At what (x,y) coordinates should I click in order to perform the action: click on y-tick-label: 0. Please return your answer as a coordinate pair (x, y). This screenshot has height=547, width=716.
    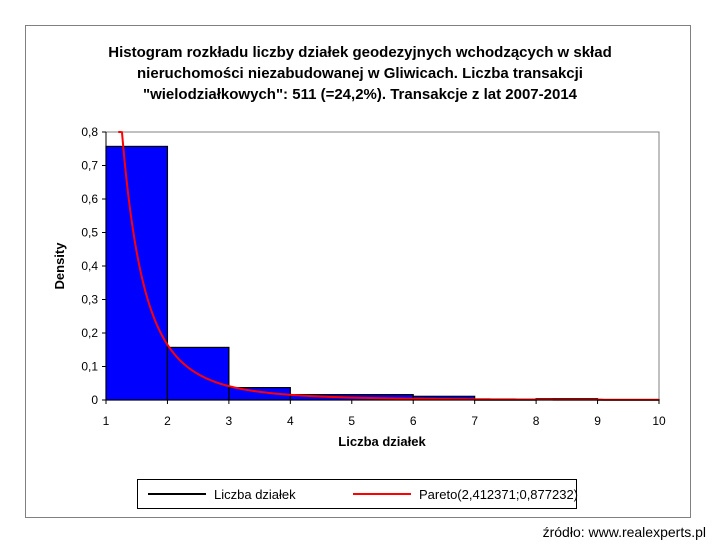
    Looking at the image, I should click on (94, 400).